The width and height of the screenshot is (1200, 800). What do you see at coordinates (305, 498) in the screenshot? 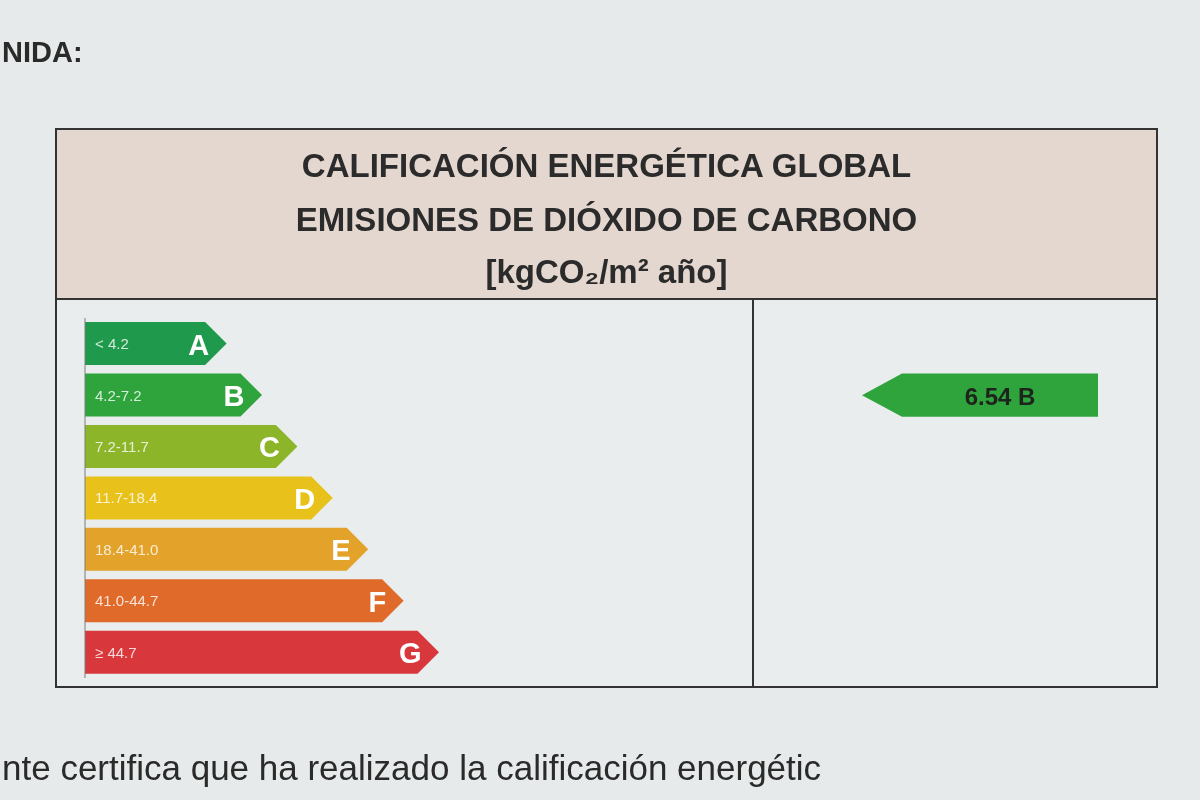
I see `y-tick-label: D` at bounding box center [305, 498].